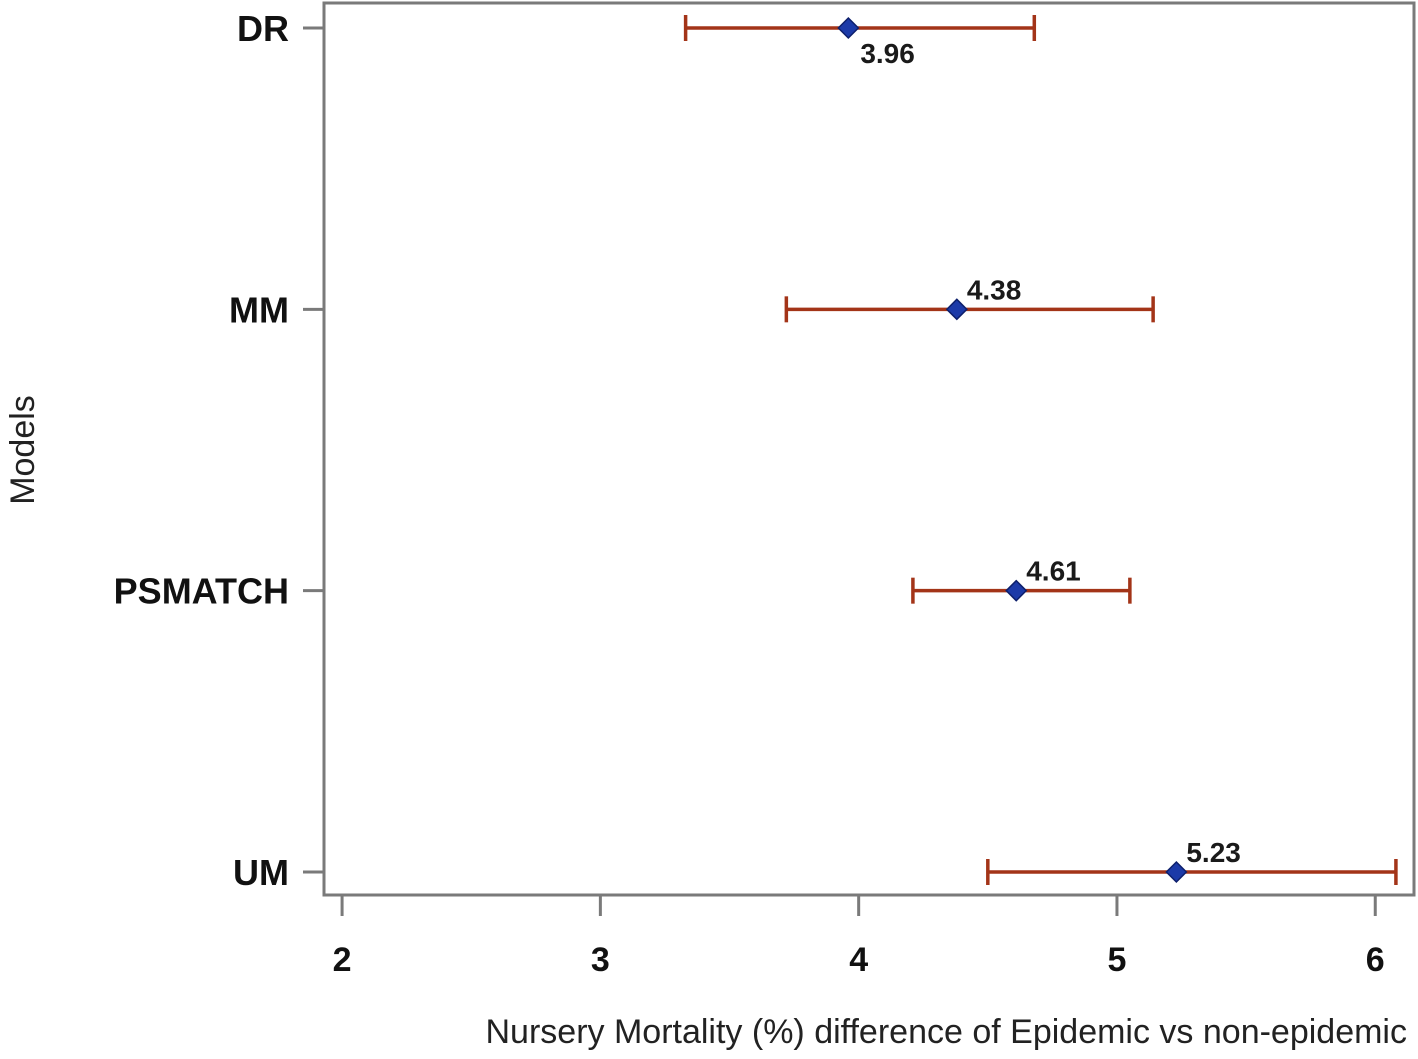 The width and height of the screenshot is (1418, 1059). Describe the element at coordinates (1053, 571) in the screenshot. I see `estimate-label-psmatch: 4.61` at that location.